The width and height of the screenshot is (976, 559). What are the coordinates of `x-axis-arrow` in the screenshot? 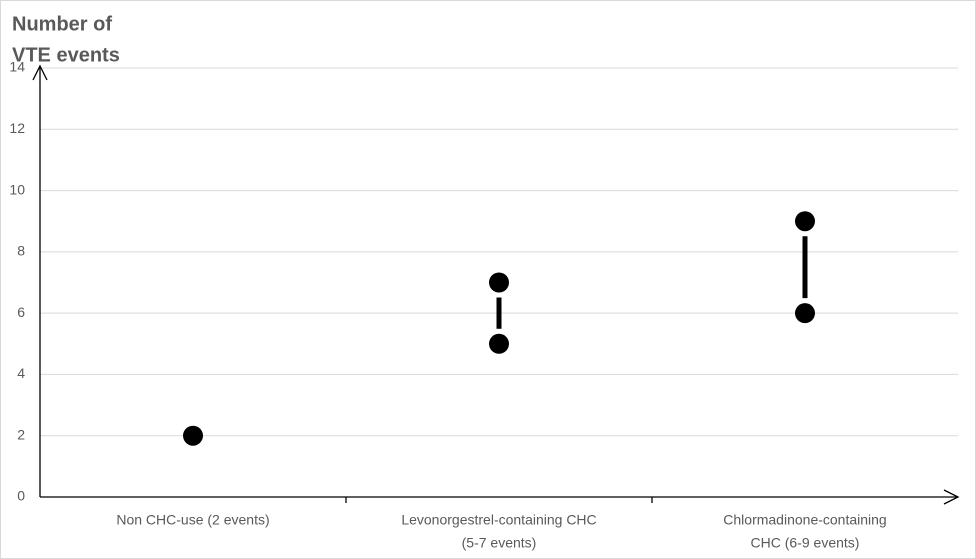 It's located at (951, 497).